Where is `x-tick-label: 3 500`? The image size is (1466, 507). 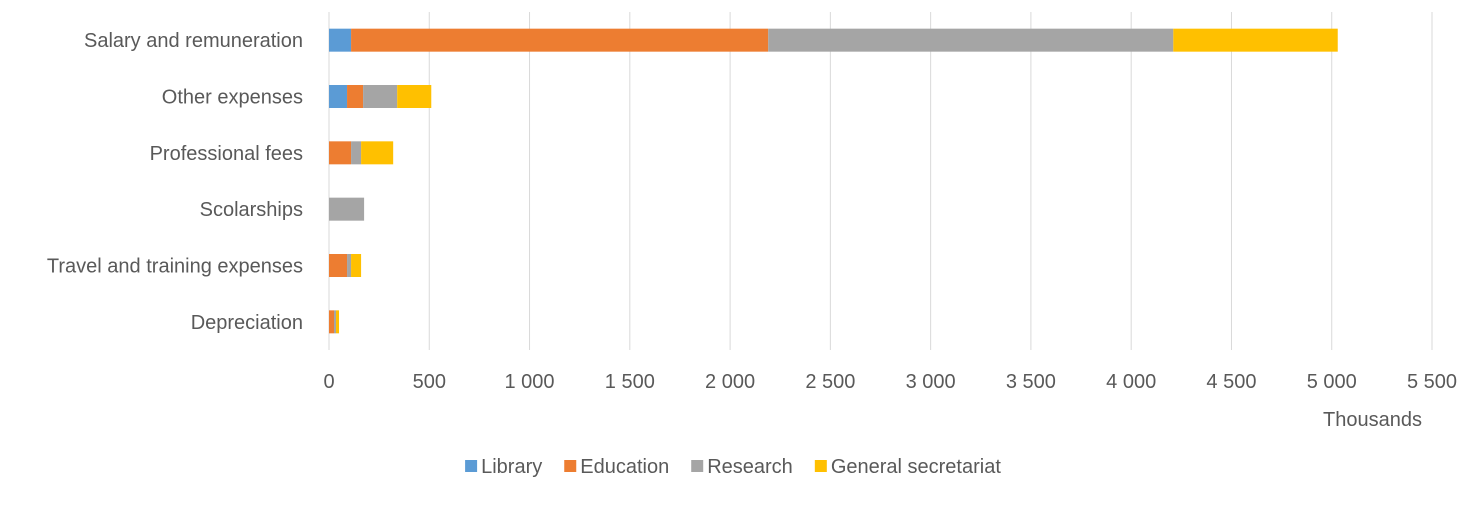 x-tick-label: 3 500 is located at coordinates (1031, 382).